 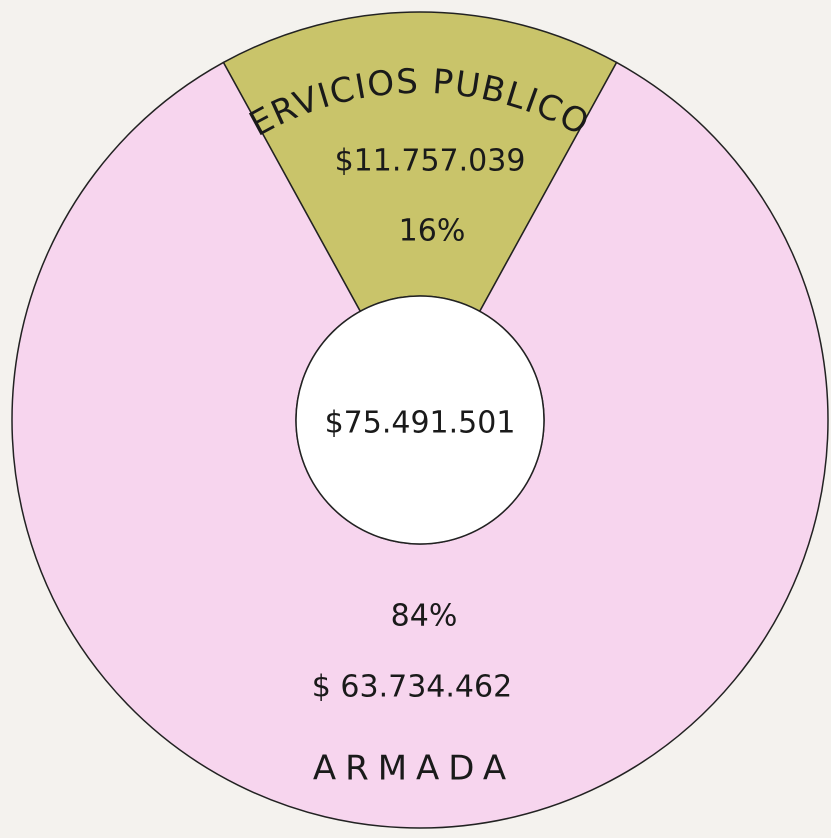 What do you see at coordinates (414, 769) in the screenshot?
I see `slice-name: ARMADA` at bounding box center [414, 769].